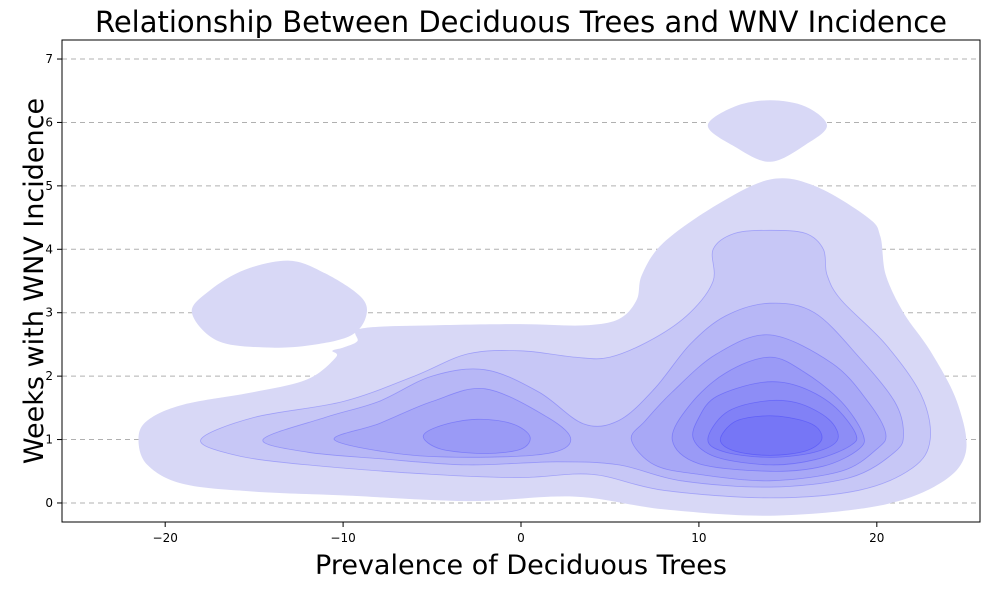  Describe the element at coordinates (53, 281) in the screenshot. I see `y-axis: 0 1 2 3 4 5 6 7` at that location.